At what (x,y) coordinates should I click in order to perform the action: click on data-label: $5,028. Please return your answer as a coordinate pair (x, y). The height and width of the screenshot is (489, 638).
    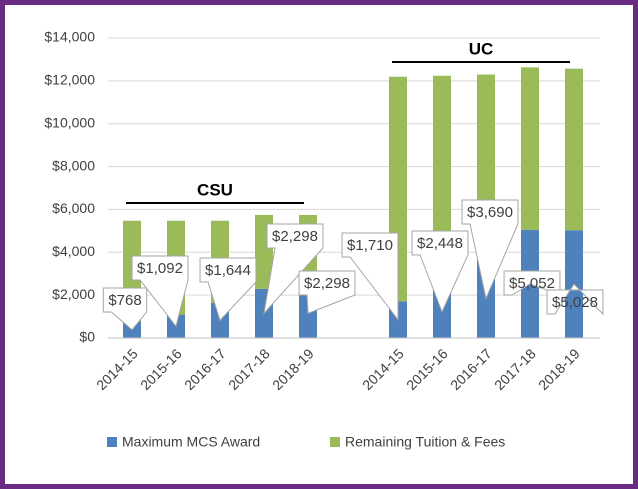
    Looking at the image, I should click on (575, 302).